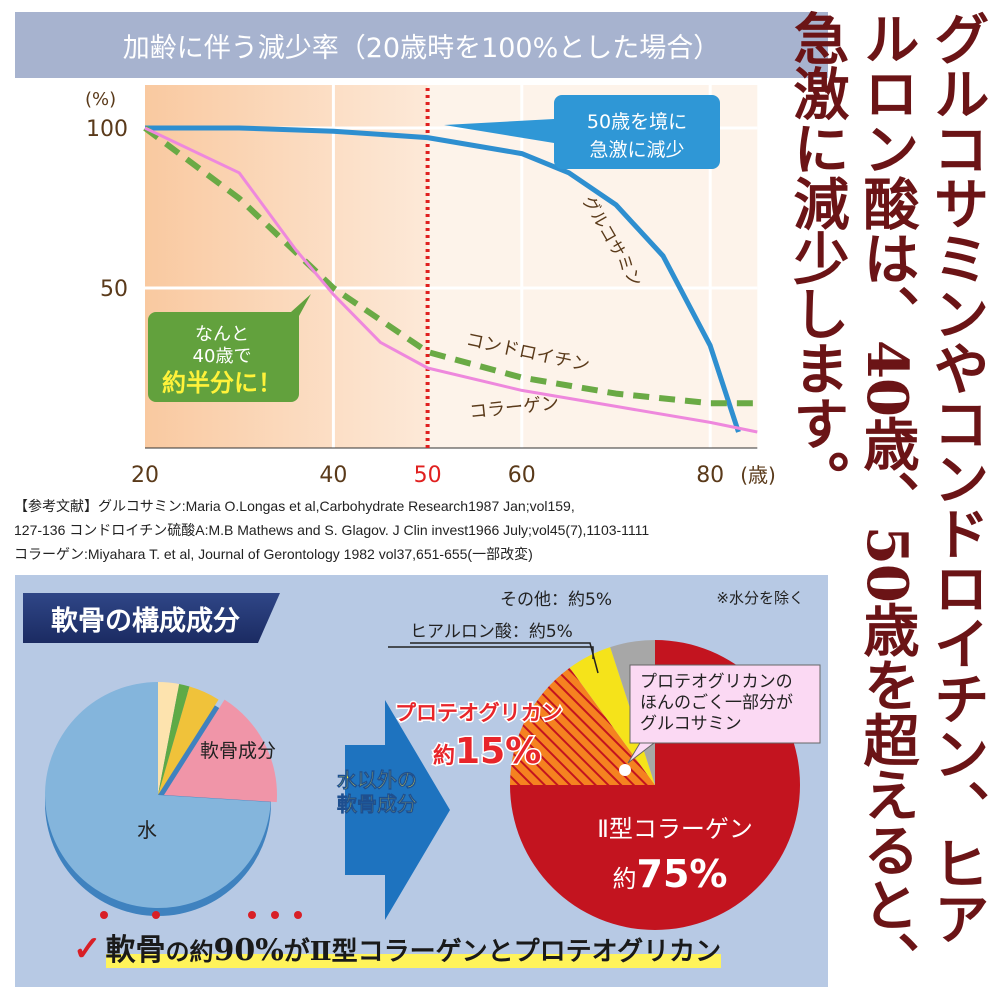 The width and height of the screenshot is (1000, 1000). What do you see at coordinates (87, 949) in the screenshot?
I see `check-icon: ✓` at bounding box center [87, 949].